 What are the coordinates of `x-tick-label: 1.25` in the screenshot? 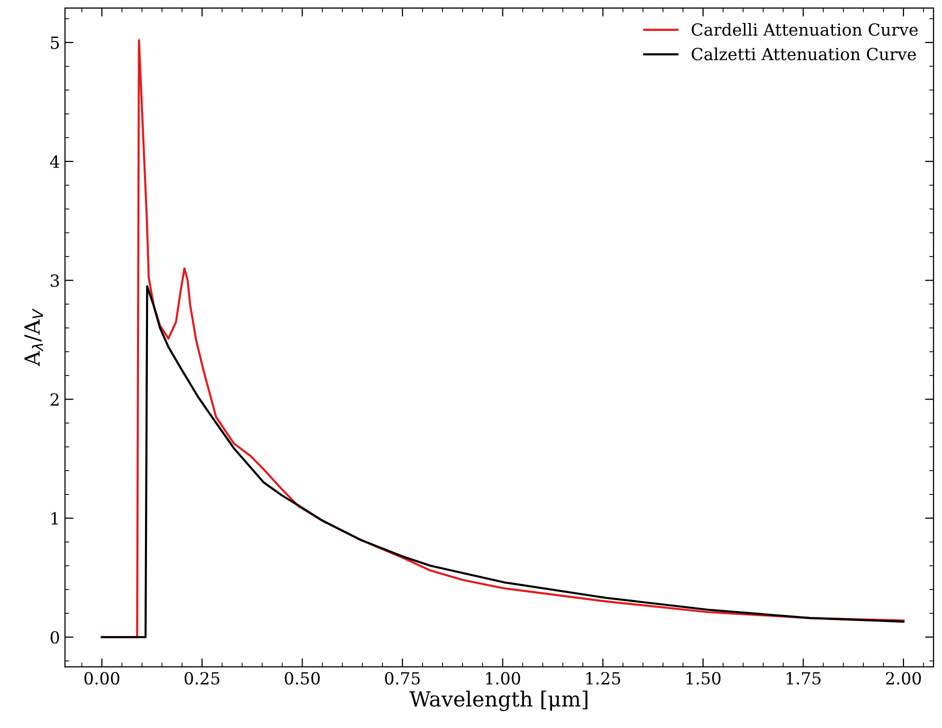 It's located at (603, 678).